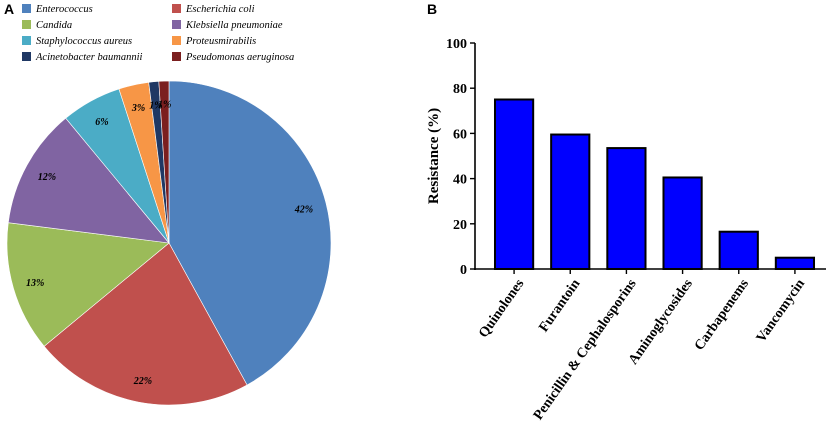  Describe the element at coordinates (138, 108) in the screenshot. I see `pie-slice-label: 3%` at that location.